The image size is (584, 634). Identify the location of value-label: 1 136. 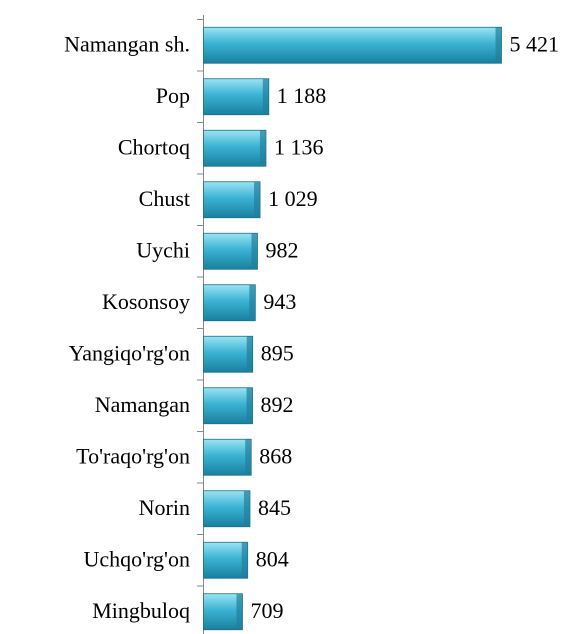
(299, 146).